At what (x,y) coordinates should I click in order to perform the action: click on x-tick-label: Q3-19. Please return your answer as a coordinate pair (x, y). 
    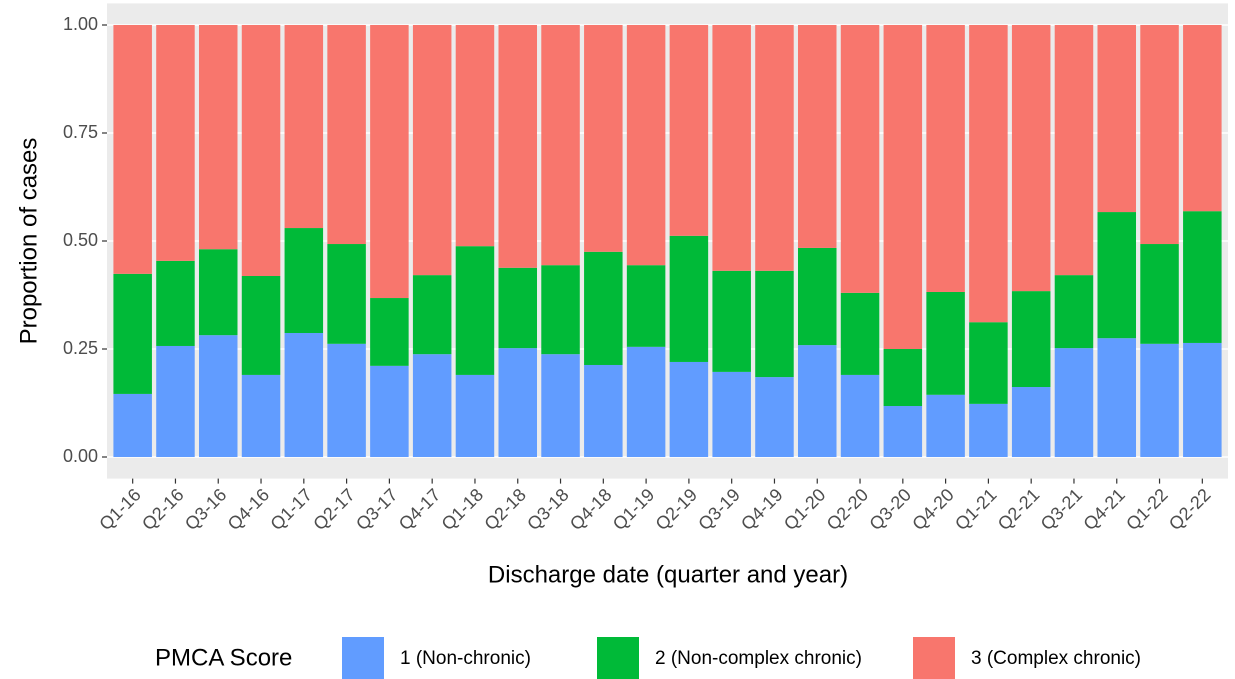
    Looking at the image, I should click on (719, 510).